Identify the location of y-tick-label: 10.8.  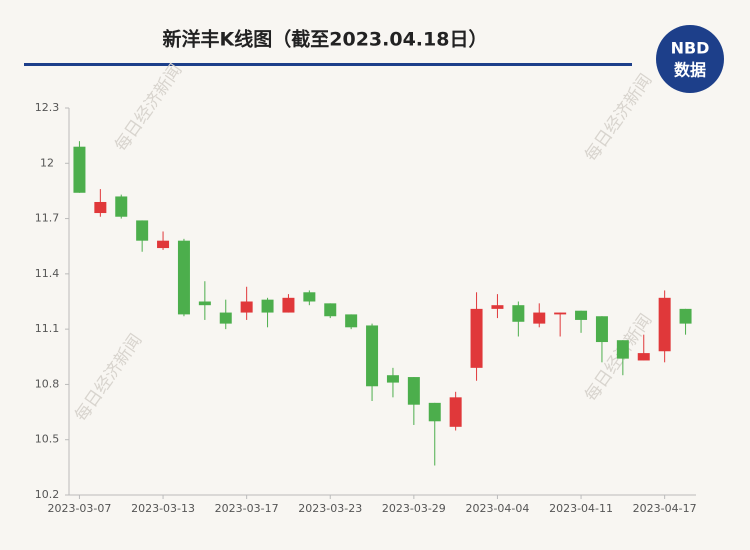
(47, 383).